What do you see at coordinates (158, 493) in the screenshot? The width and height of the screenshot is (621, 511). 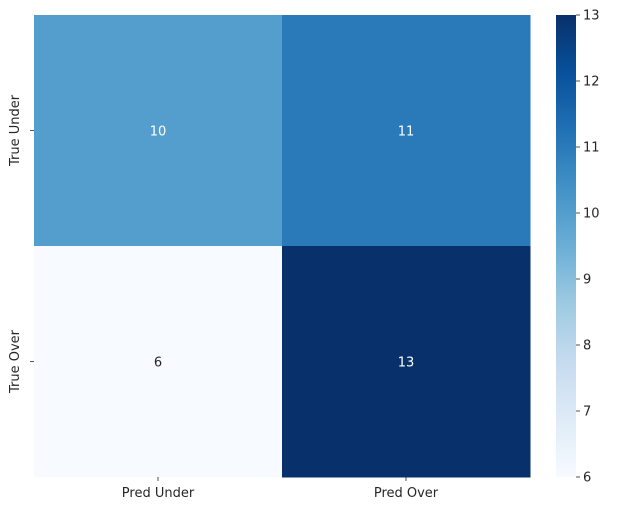 I see `x-tick-label: Pred Under` at bounding box center [158, 493].